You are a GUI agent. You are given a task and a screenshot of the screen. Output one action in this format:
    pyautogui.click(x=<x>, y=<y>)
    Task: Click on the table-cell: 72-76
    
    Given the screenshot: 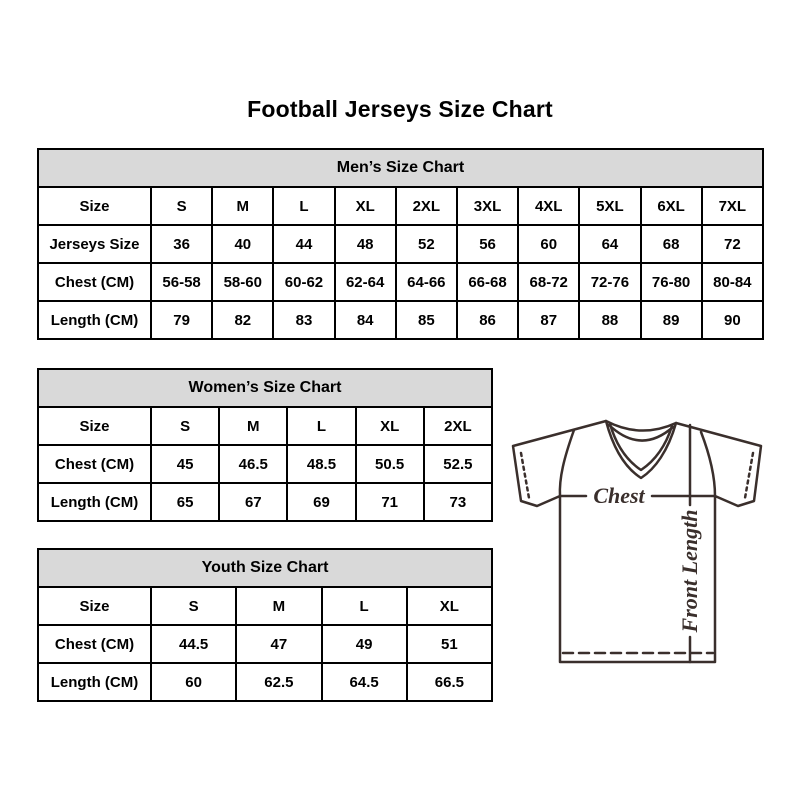 What is the action you would take?
    pyautogui.click(x=610, y=282)
    